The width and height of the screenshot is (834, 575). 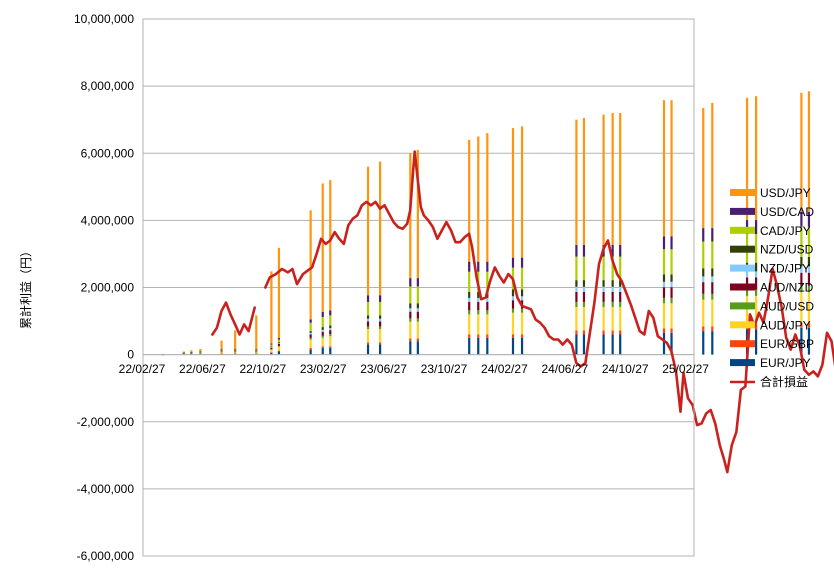 What do you see at coordinates (106, 422) in the screenshot?
I see `y-tick-label: -2,000,000` at bounding box center [106, 422].